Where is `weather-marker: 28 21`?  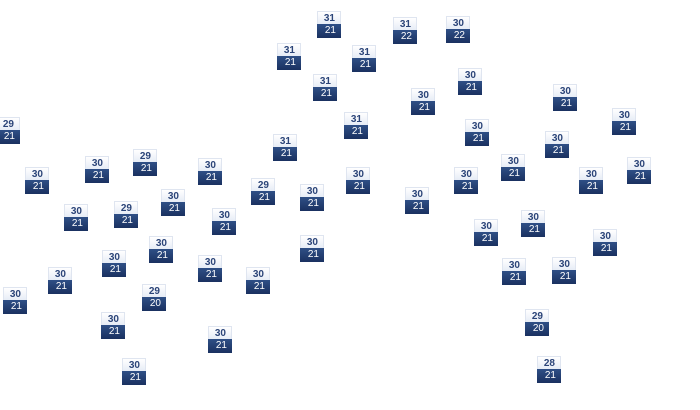
weather-marker: 28 21 is located at coordinates (549, 369).